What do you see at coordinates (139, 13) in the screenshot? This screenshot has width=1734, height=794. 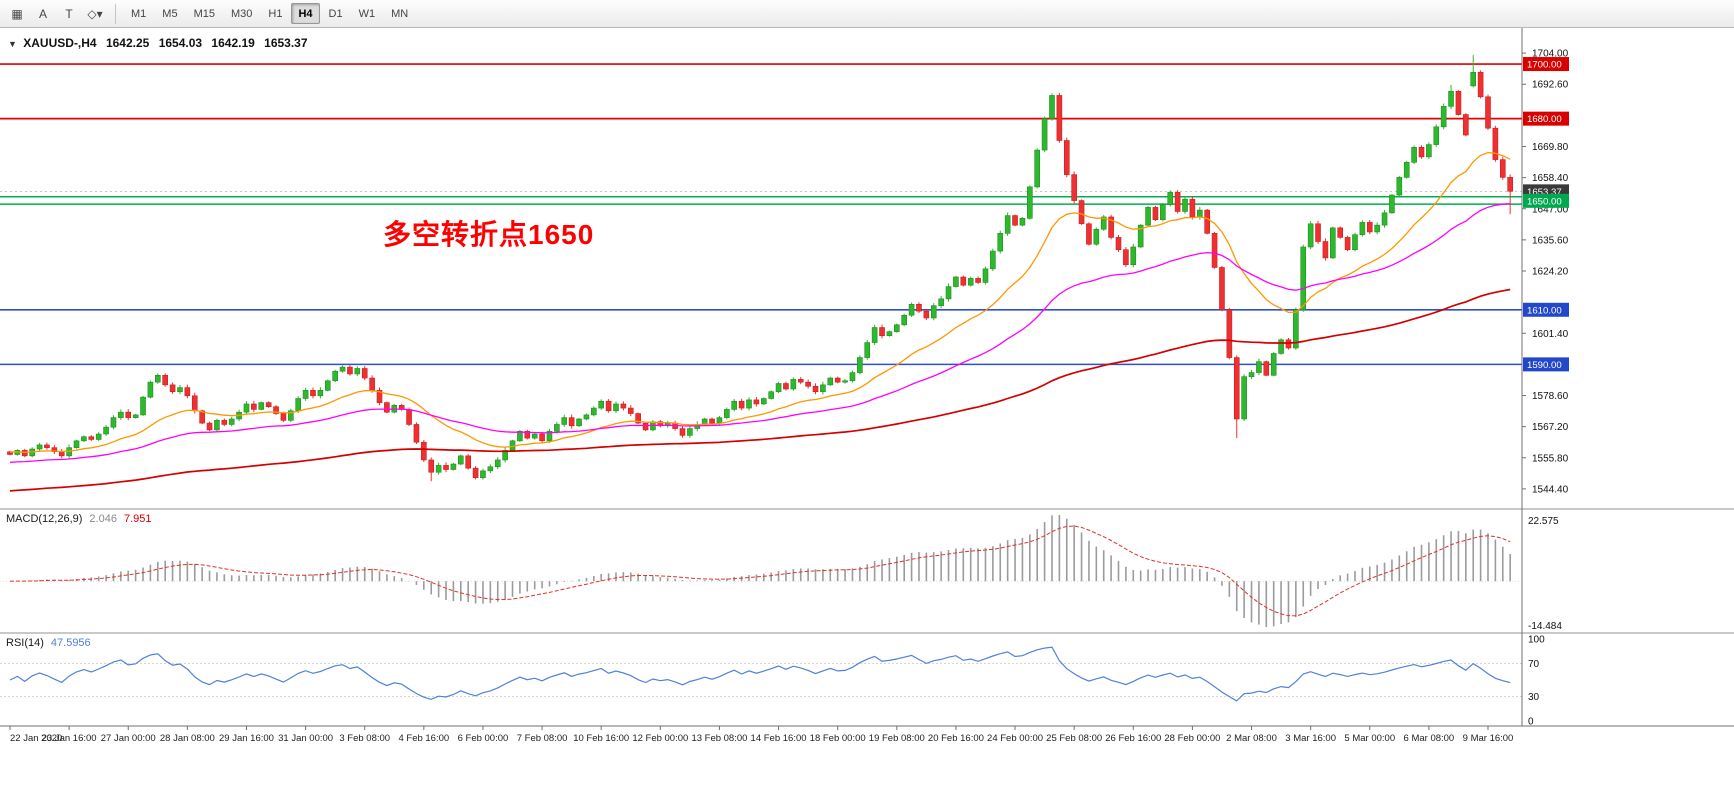 I see `timeframe-button-m1: M1` at bounding box center [139, 13].